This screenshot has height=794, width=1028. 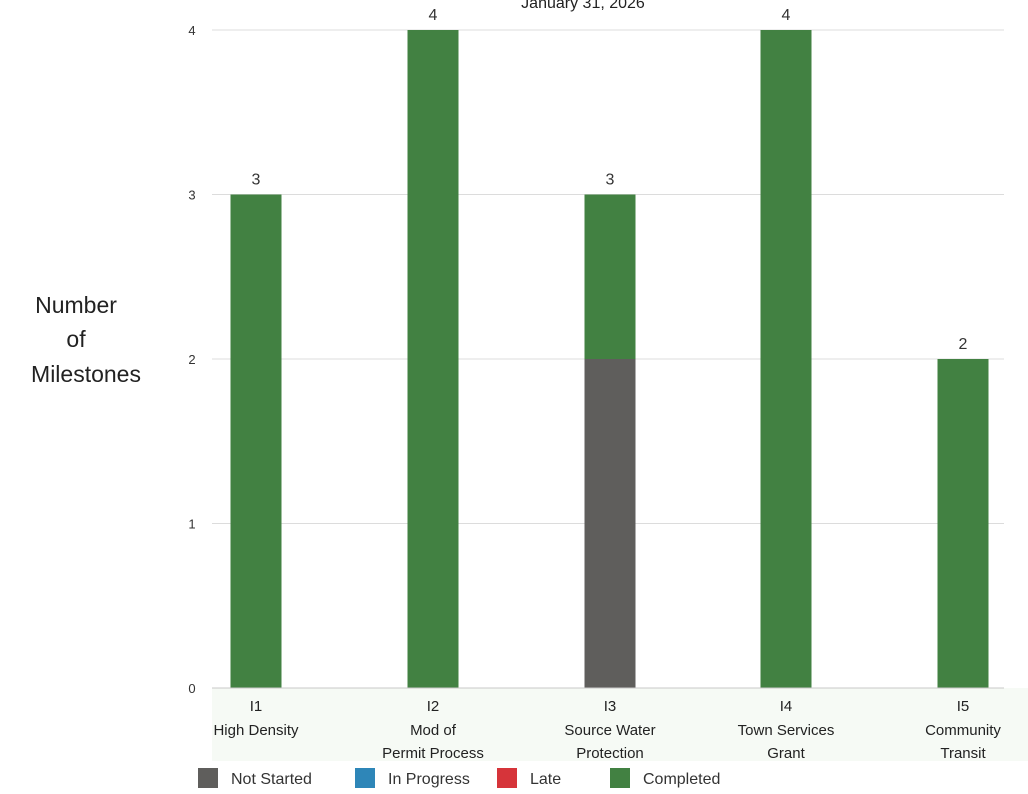 What do you see at coordinates (610, 523) in the screenshot?
I see `bar-not-started` at bounding box center [610, 523].